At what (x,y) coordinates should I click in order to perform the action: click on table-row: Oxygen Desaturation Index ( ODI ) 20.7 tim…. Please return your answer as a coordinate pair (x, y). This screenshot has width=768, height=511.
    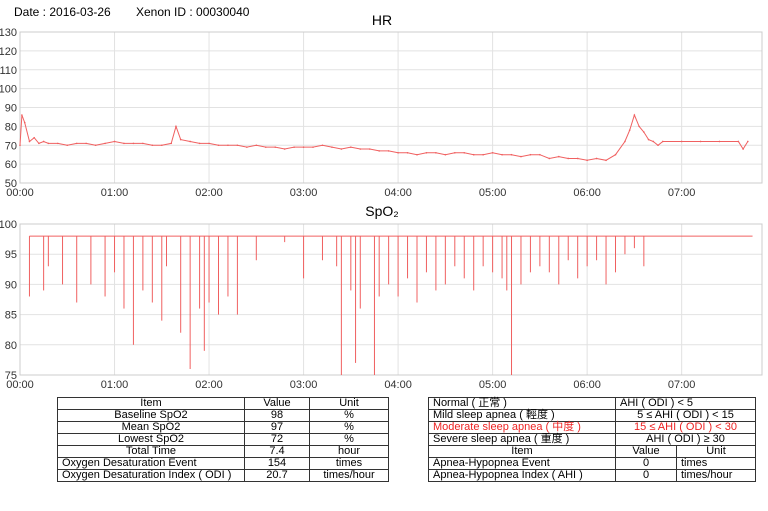
    Looking at the image, I should click on (223, 475).